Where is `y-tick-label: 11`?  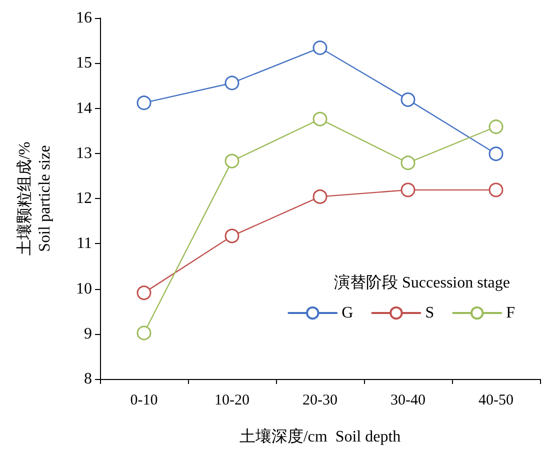 y-tick-label: 11 is located at coordinates (84, 243).